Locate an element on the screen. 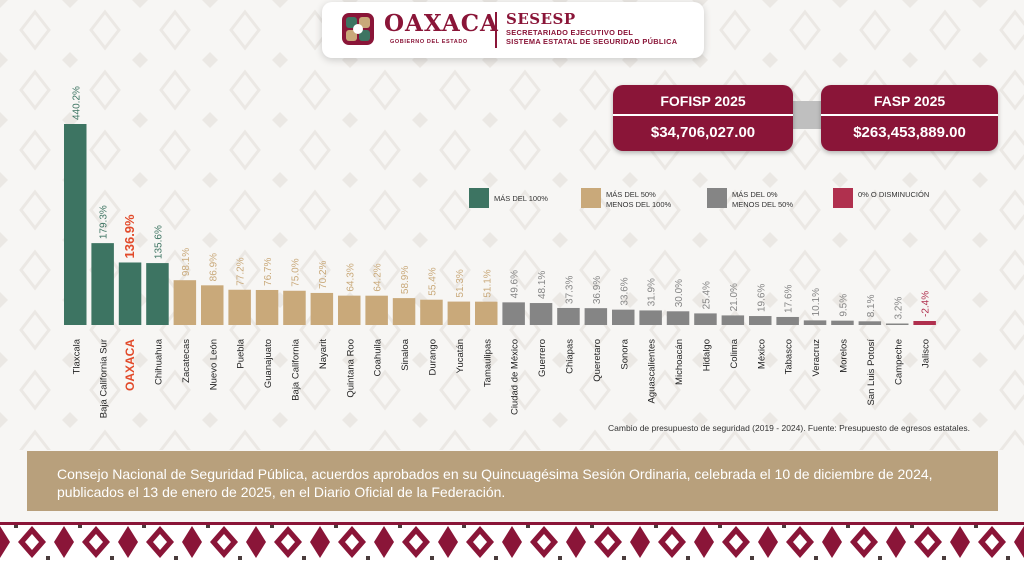  bar-tlaxcala is located at coordinates (75, 224).